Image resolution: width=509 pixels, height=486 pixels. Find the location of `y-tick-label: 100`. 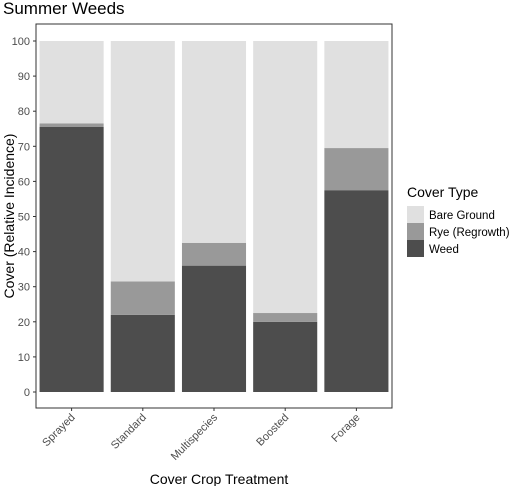

y-tick-label: 100 is located at coordinates (21, 42).